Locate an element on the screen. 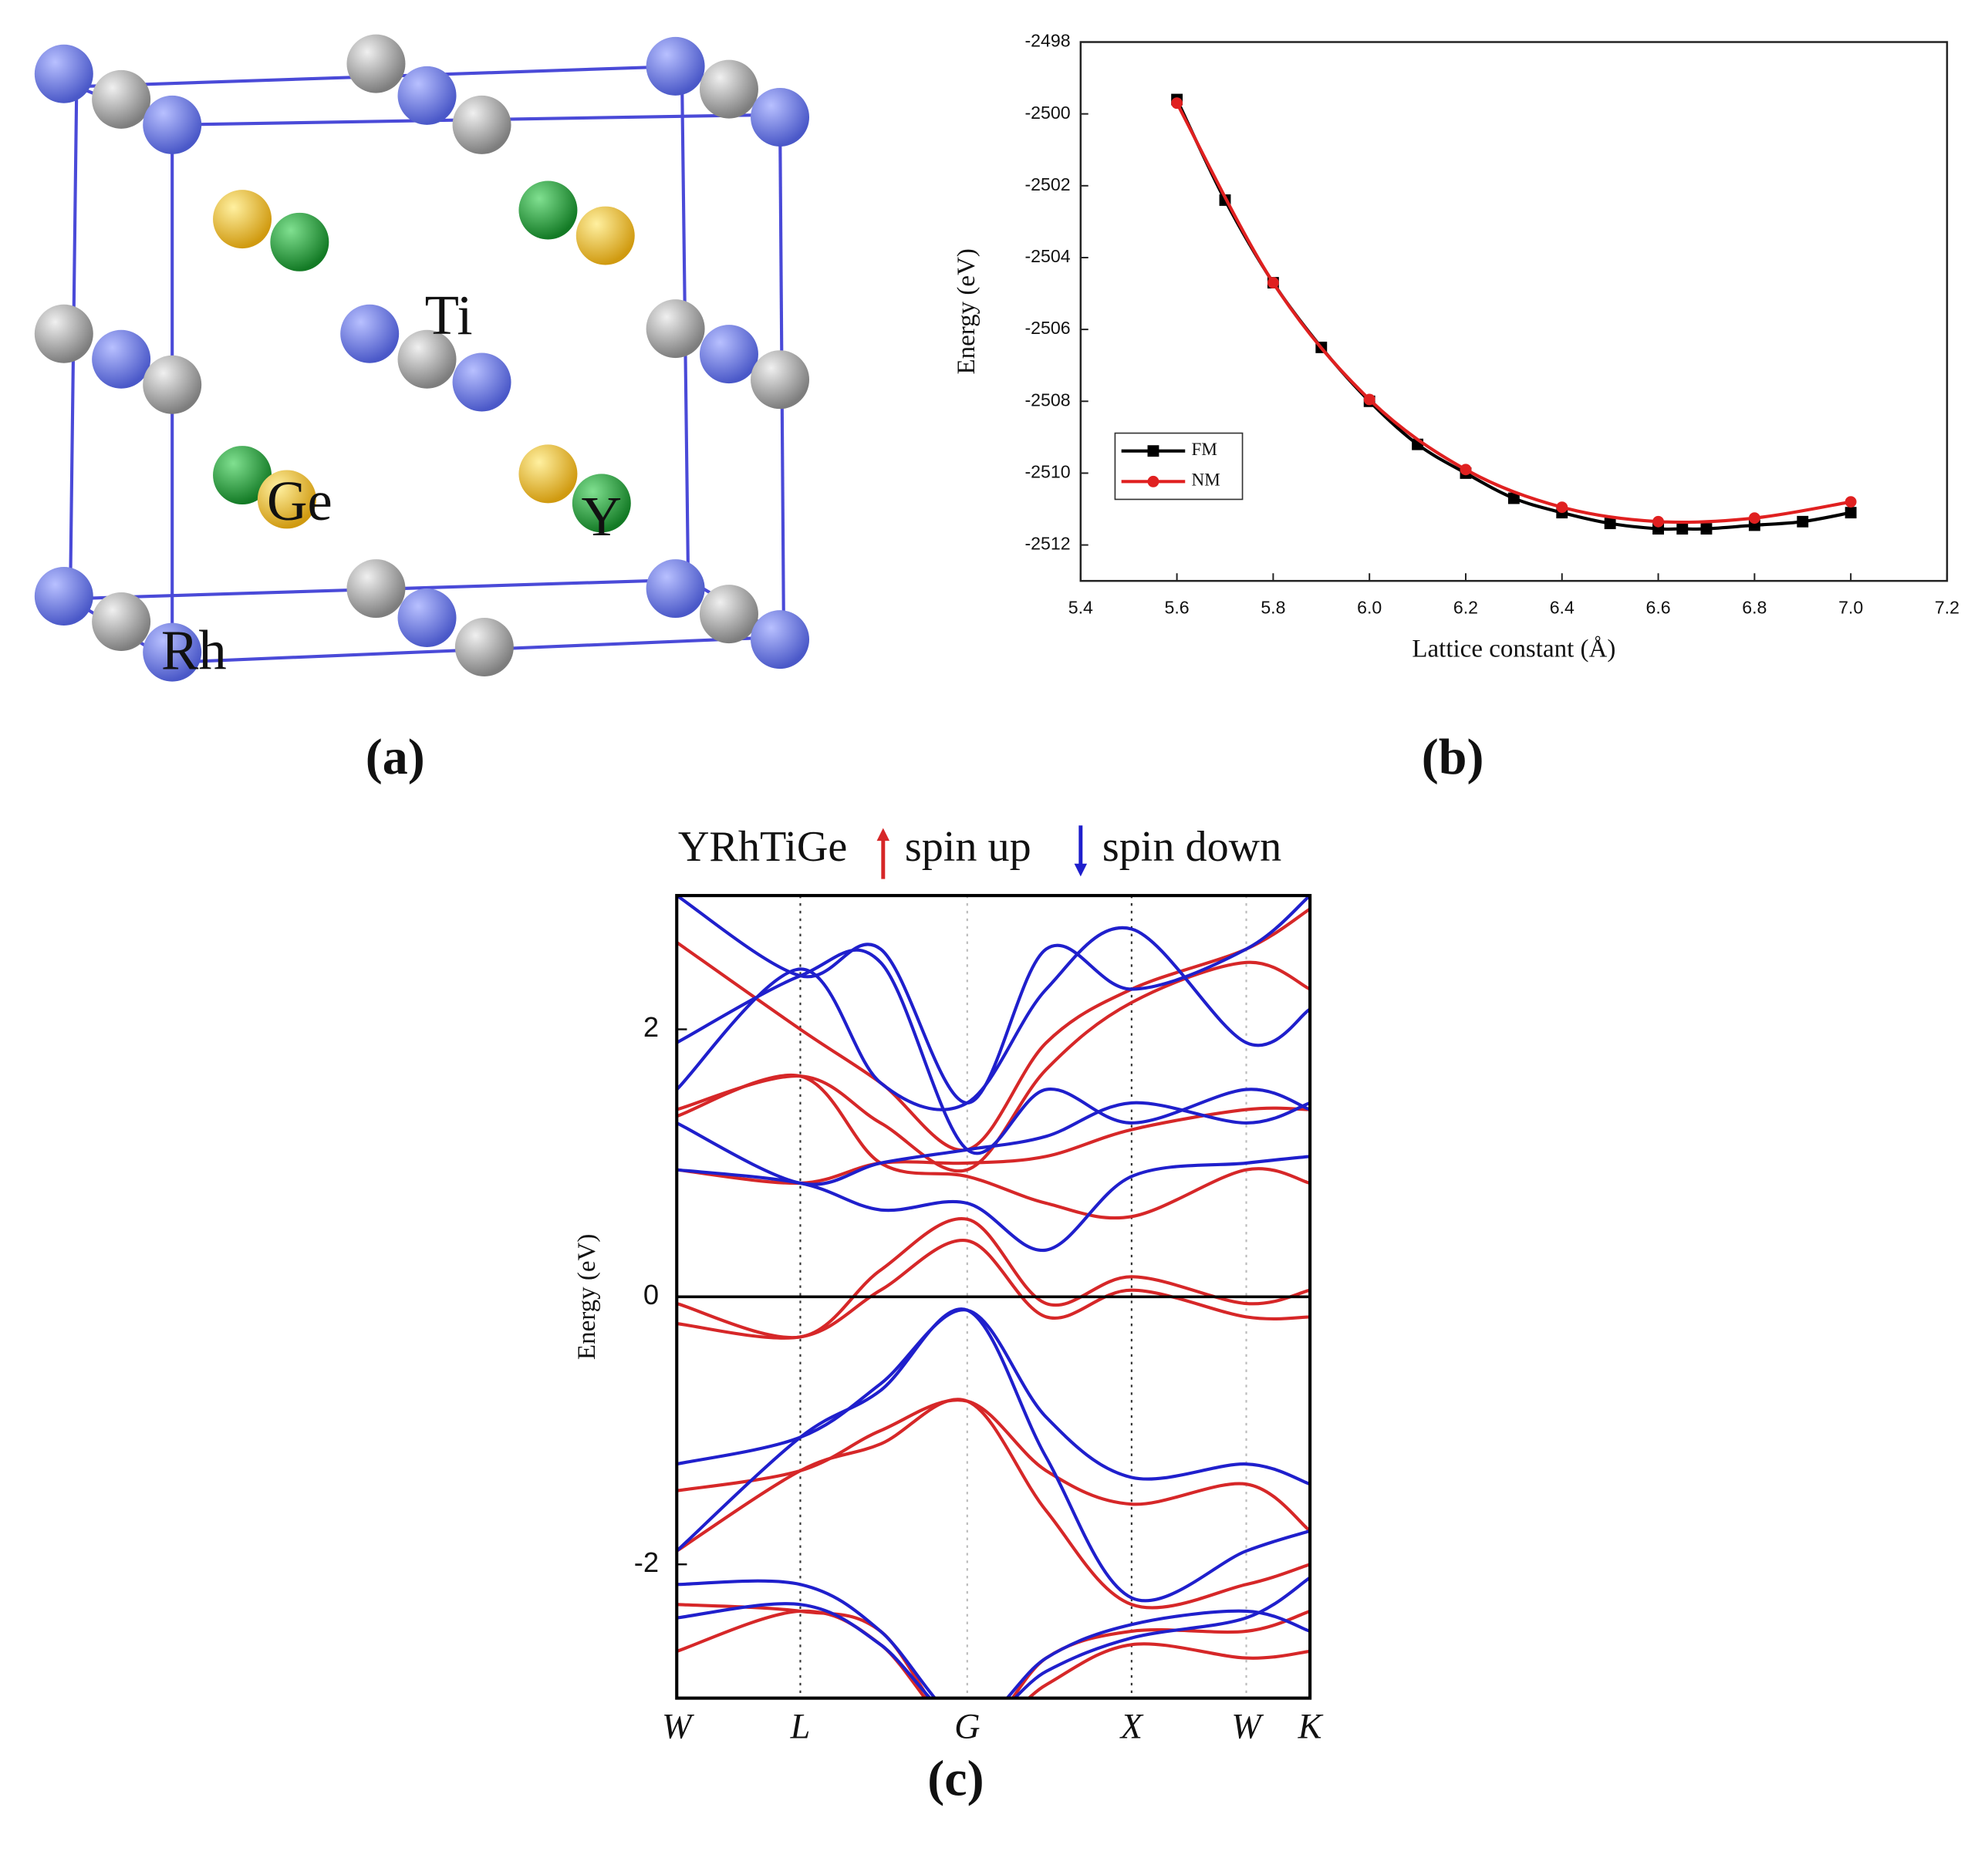  atom-label: Ge is located at coordinates (299, 501).